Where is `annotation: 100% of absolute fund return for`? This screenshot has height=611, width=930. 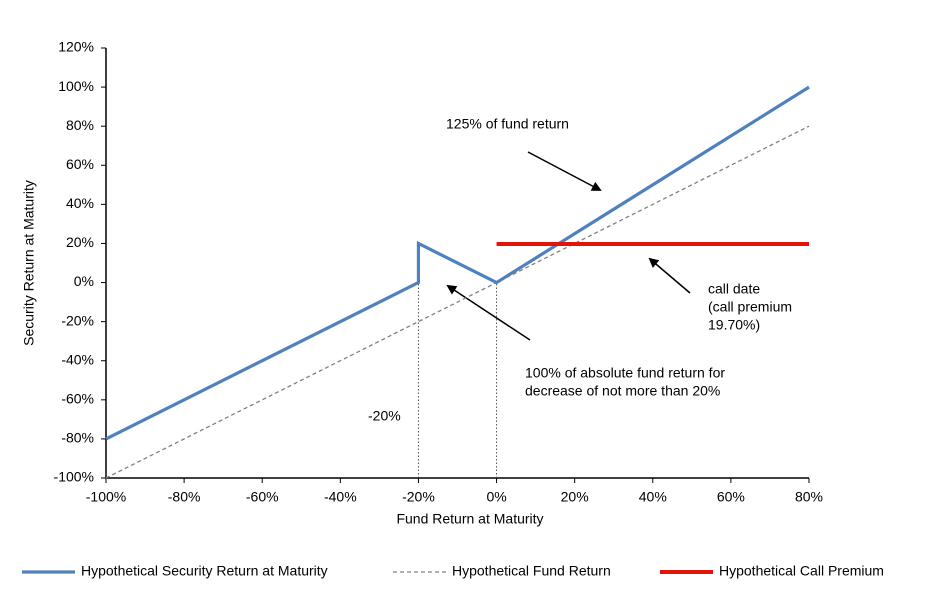
annotation: 100% of absolute fund return for is located at coordinates (625, 373).